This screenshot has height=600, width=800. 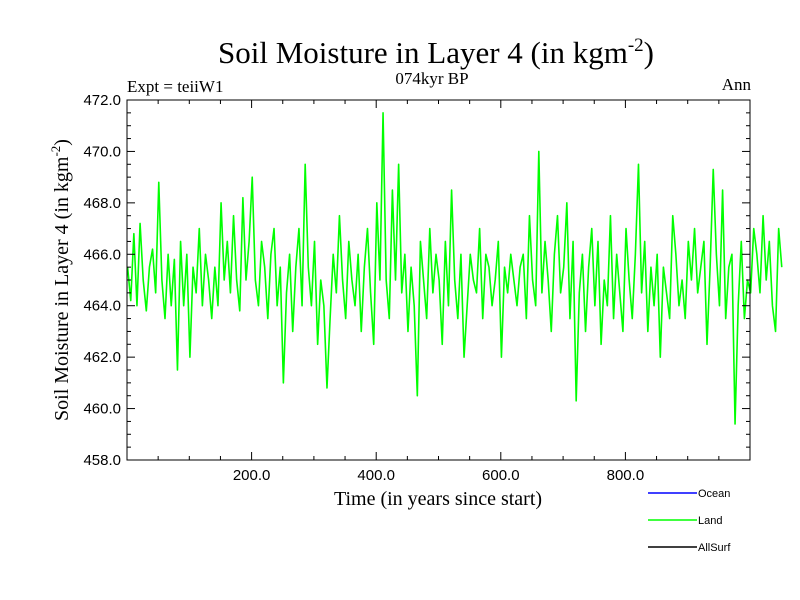 What do you see at coordinates (102, 306) in the screenshot?
I see `y-tick-label: 464.0` at bounding box center [102, 306].